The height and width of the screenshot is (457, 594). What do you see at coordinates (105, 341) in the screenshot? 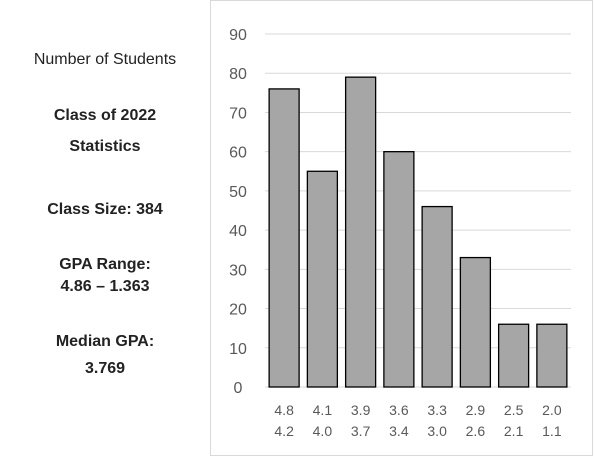
I see `median-gpa-label: Median GPA:` at bounding box center [105, 341].